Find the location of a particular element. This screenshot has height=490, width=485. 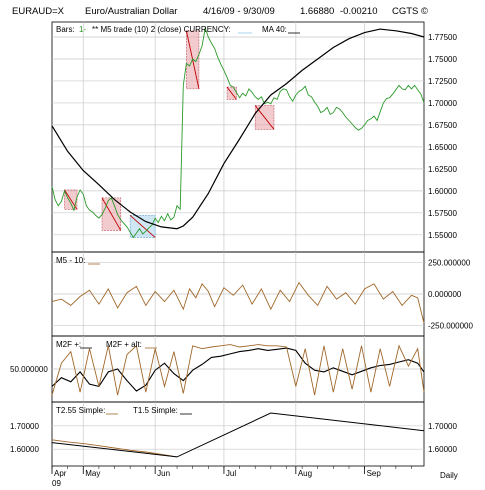

legend-ma40: MA 40: is located at coordinates (274, 29).